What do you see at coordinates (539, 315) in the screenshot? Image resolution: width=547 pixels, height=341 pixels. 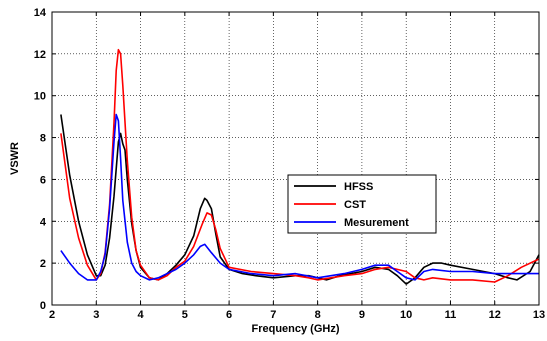 I see `x-tick-label: 13` at bounding box center [539, 315].